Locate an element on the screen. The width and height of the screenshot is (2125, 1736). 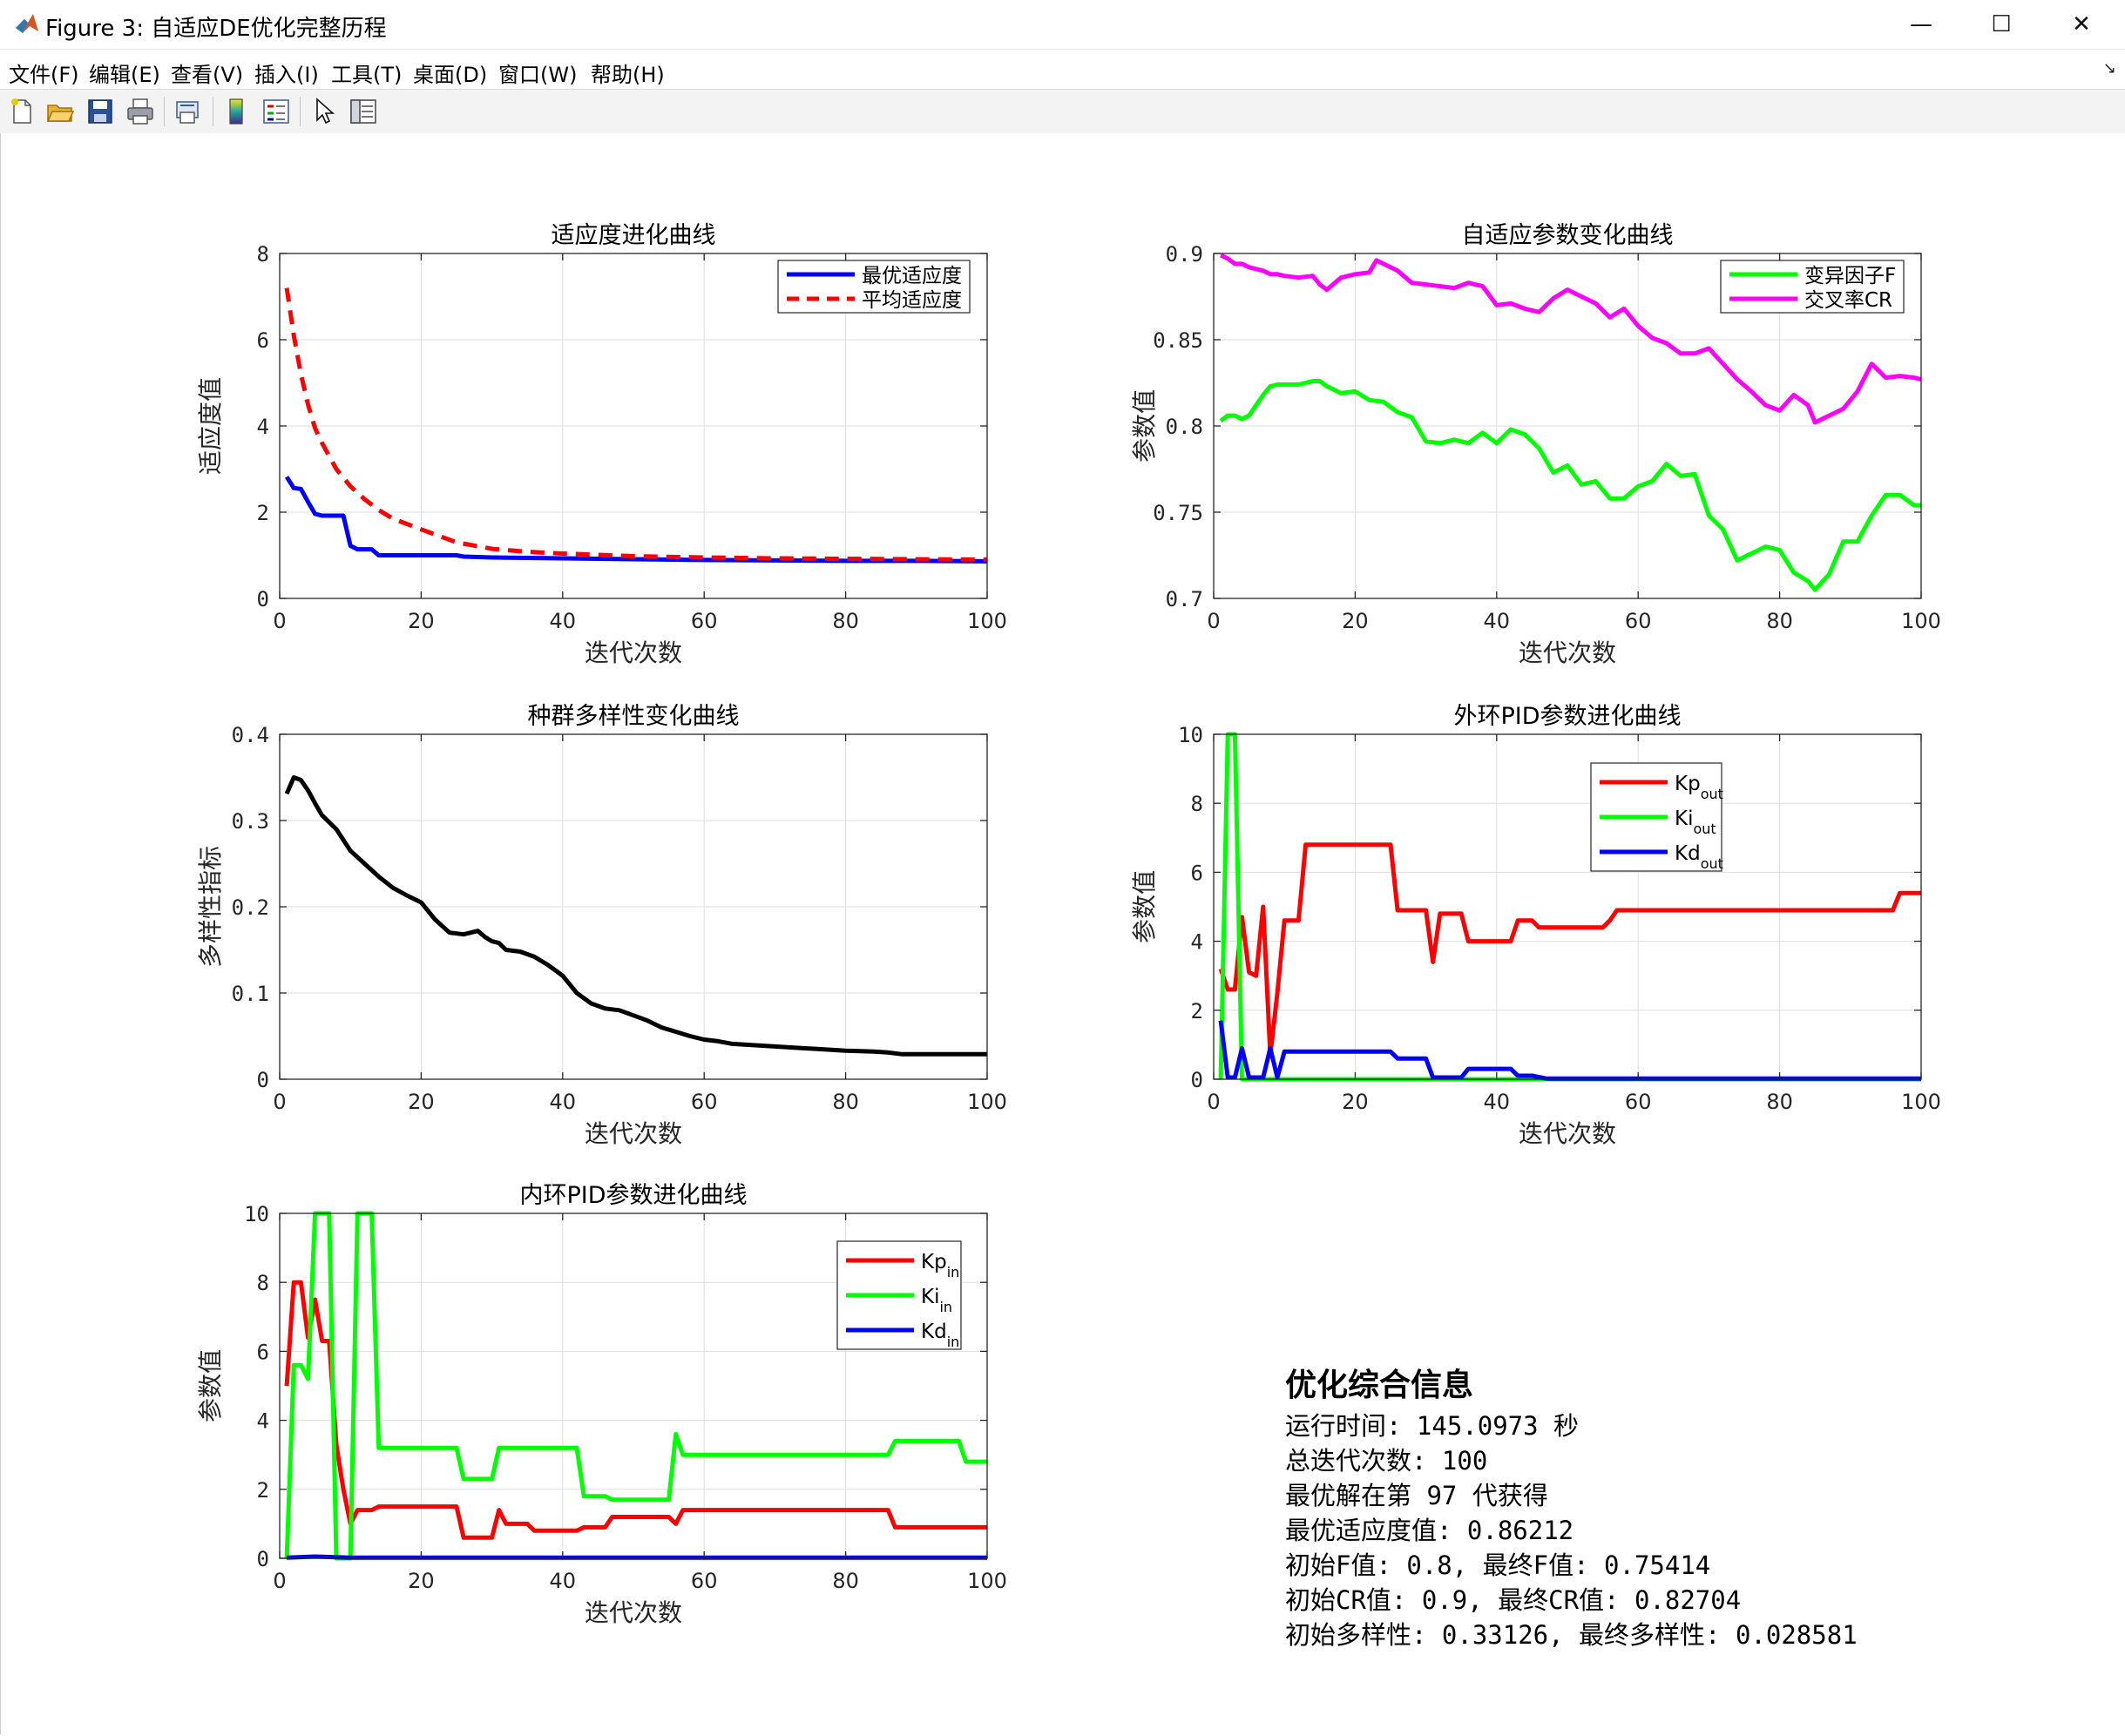
chart-title: 种群多样性变化曲线 is located at coordinates (634, 716).